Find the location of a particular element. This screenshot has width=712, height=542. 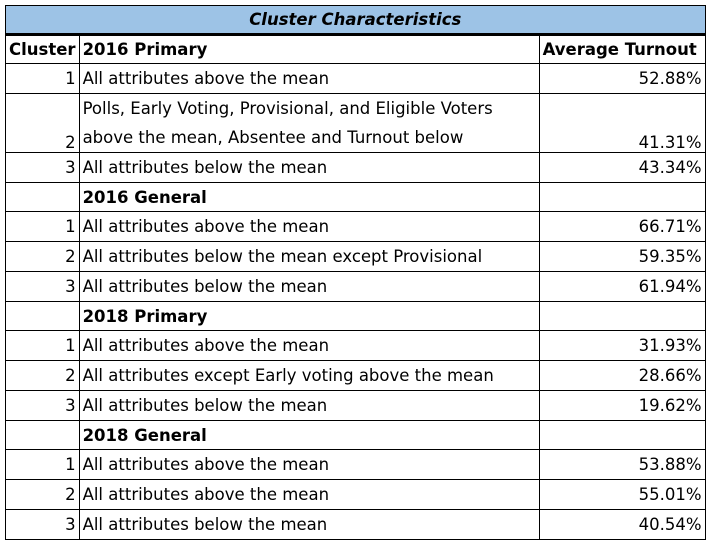

table-row: 1 All attributes above the mean 66.71% is located at coordinates (355, 226).